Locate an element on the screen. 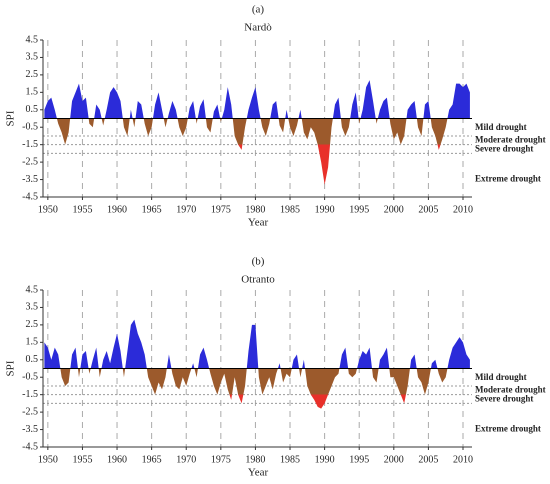 This screenshot has width=550, height=484. chart-subtitle: Nardò is located at coordinates (258, 28).